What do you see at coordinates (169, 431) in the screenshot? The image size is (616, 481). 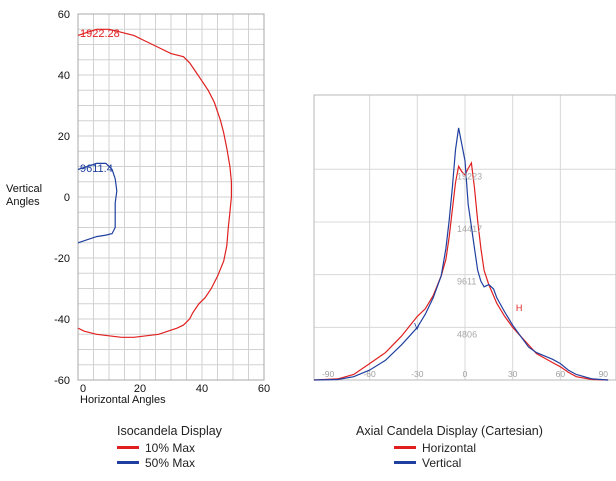 I see `isocandela-legend-title: Isocandela Display` at bounding box center [169, 431].